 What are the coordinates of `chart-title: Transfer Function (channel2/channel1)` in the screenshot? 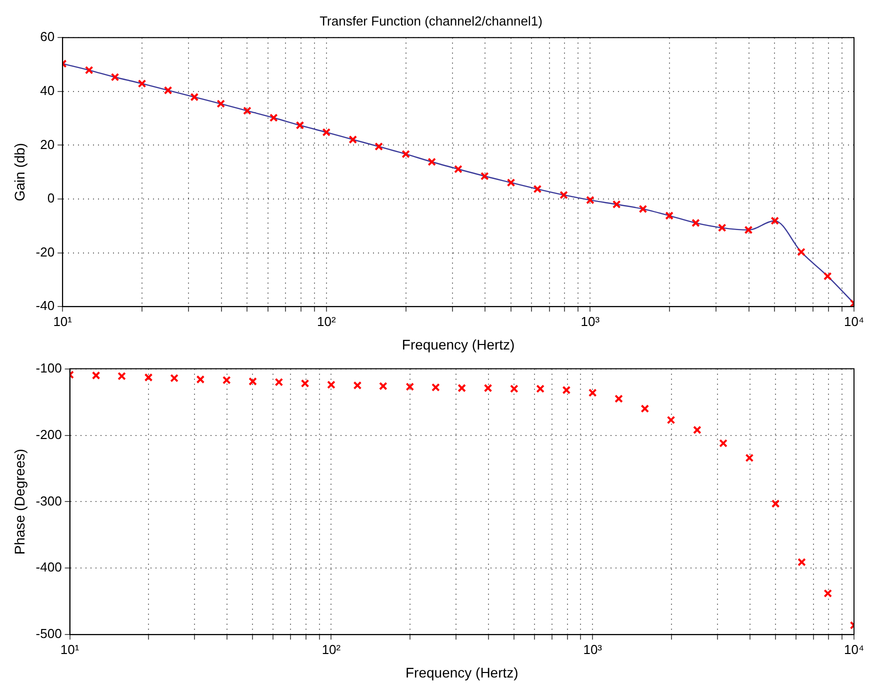 It's located at (431, 20).